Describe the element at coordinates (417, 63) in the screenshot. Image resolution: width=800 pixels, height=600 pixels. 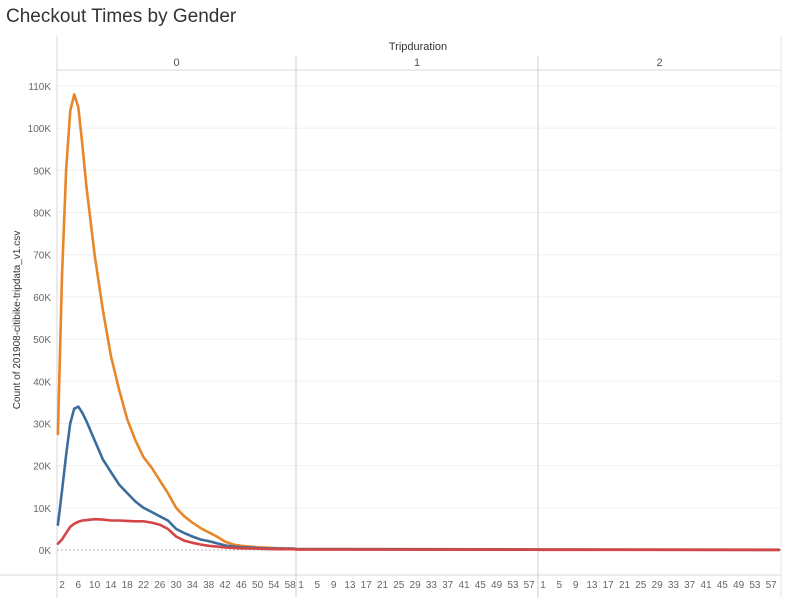
I see `panel-header: 1` at that location.